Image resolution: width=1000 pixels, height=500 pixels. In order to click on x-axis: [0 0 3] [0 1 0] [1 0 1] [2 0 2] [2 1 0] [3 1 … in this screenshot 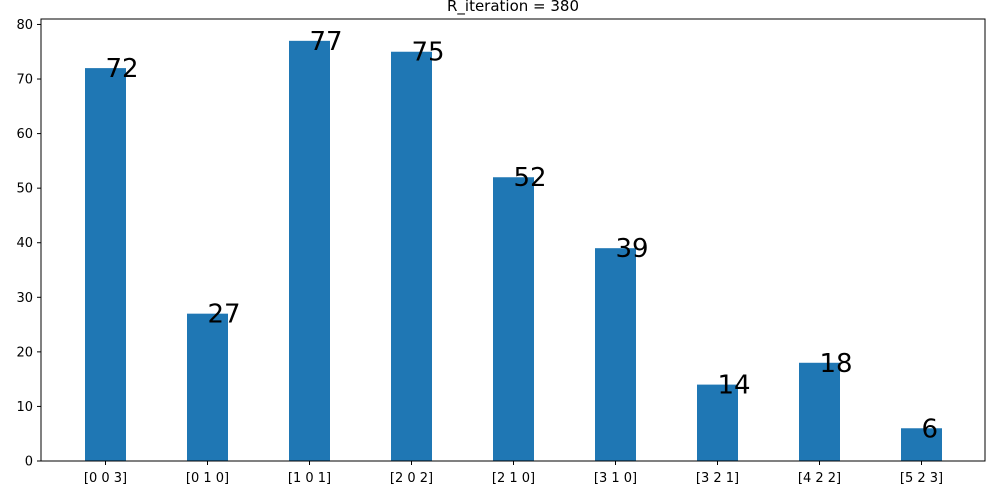, I will do `click(513, 473)`.